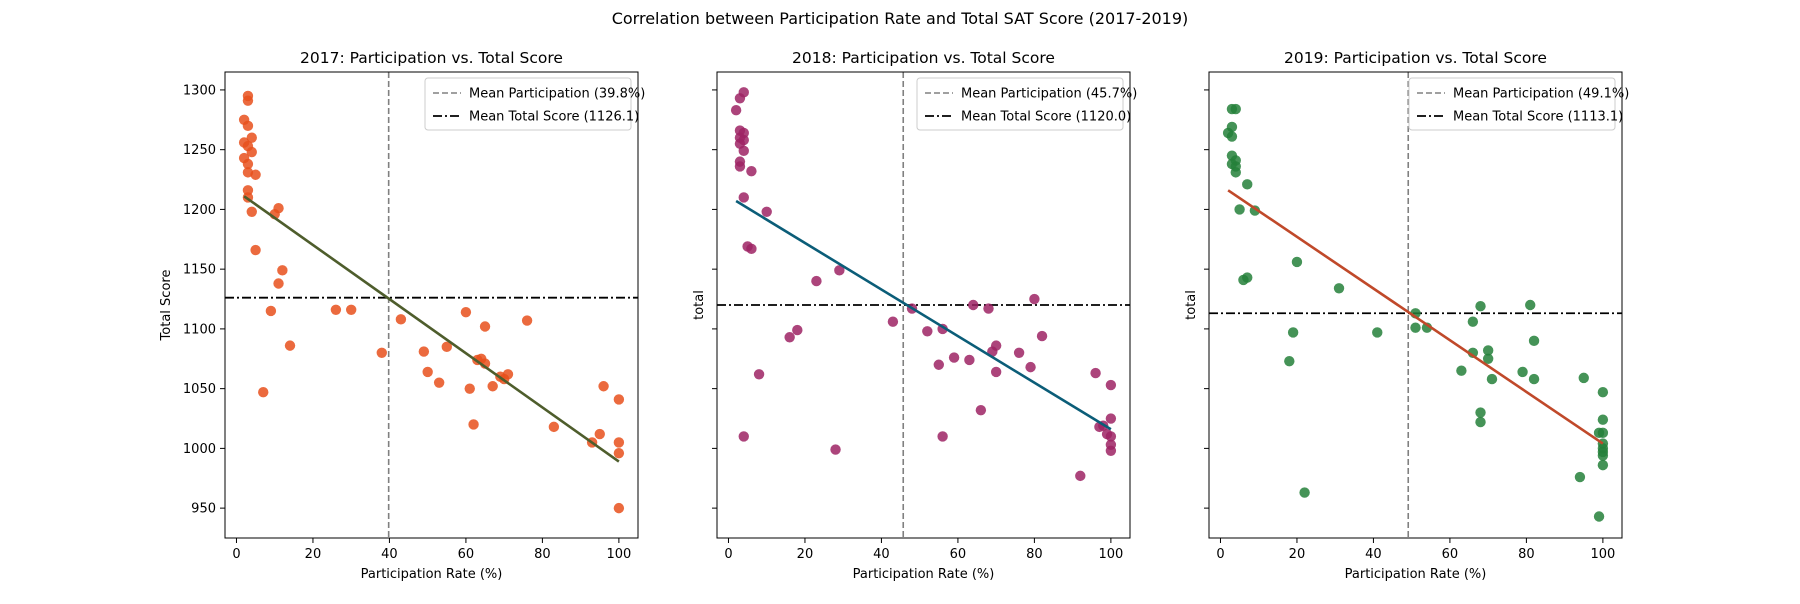 Image resolution: width=1800 pixels, height=604 pixels. Describe the element at coordinates (728, 554) in the screenshot. I see `panel-2-x-tick-label: 0` at that location.